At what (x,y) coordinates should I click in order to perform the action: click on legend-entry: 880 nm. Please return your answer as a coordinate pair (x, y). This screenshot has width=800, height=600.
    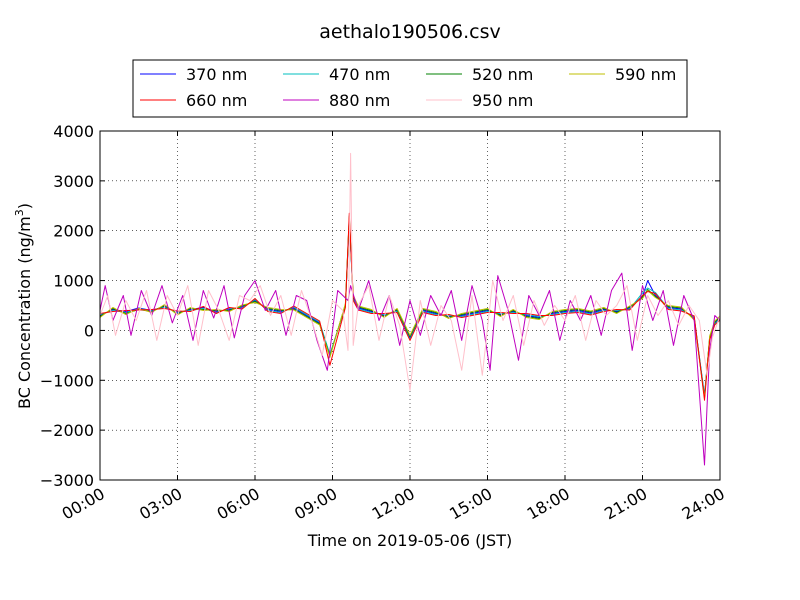
    Looking at the image, I should click on (336, 100).